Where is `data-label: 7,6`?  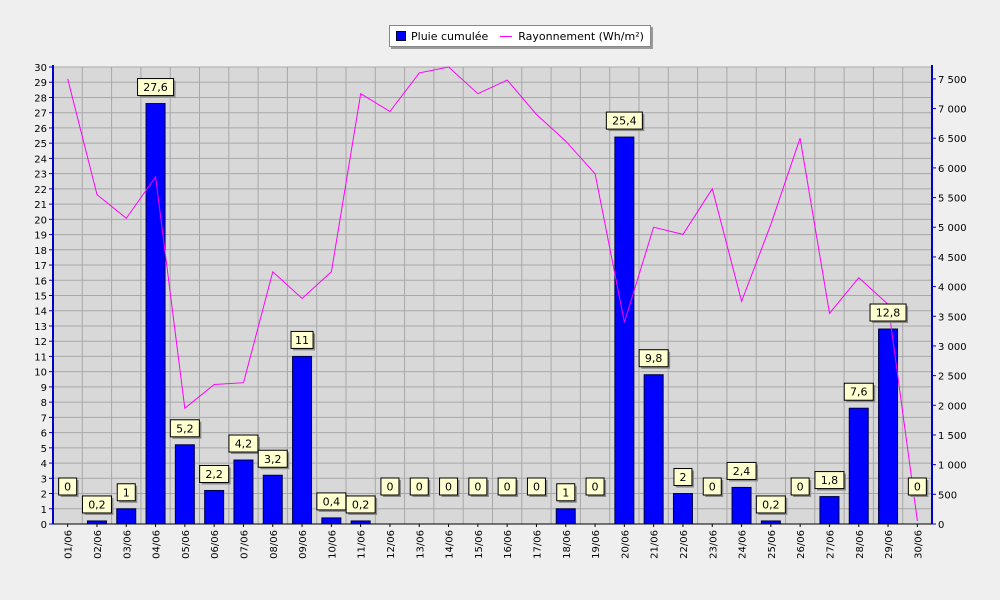 data-label: 7,6 is located at coordinates (859, 392).